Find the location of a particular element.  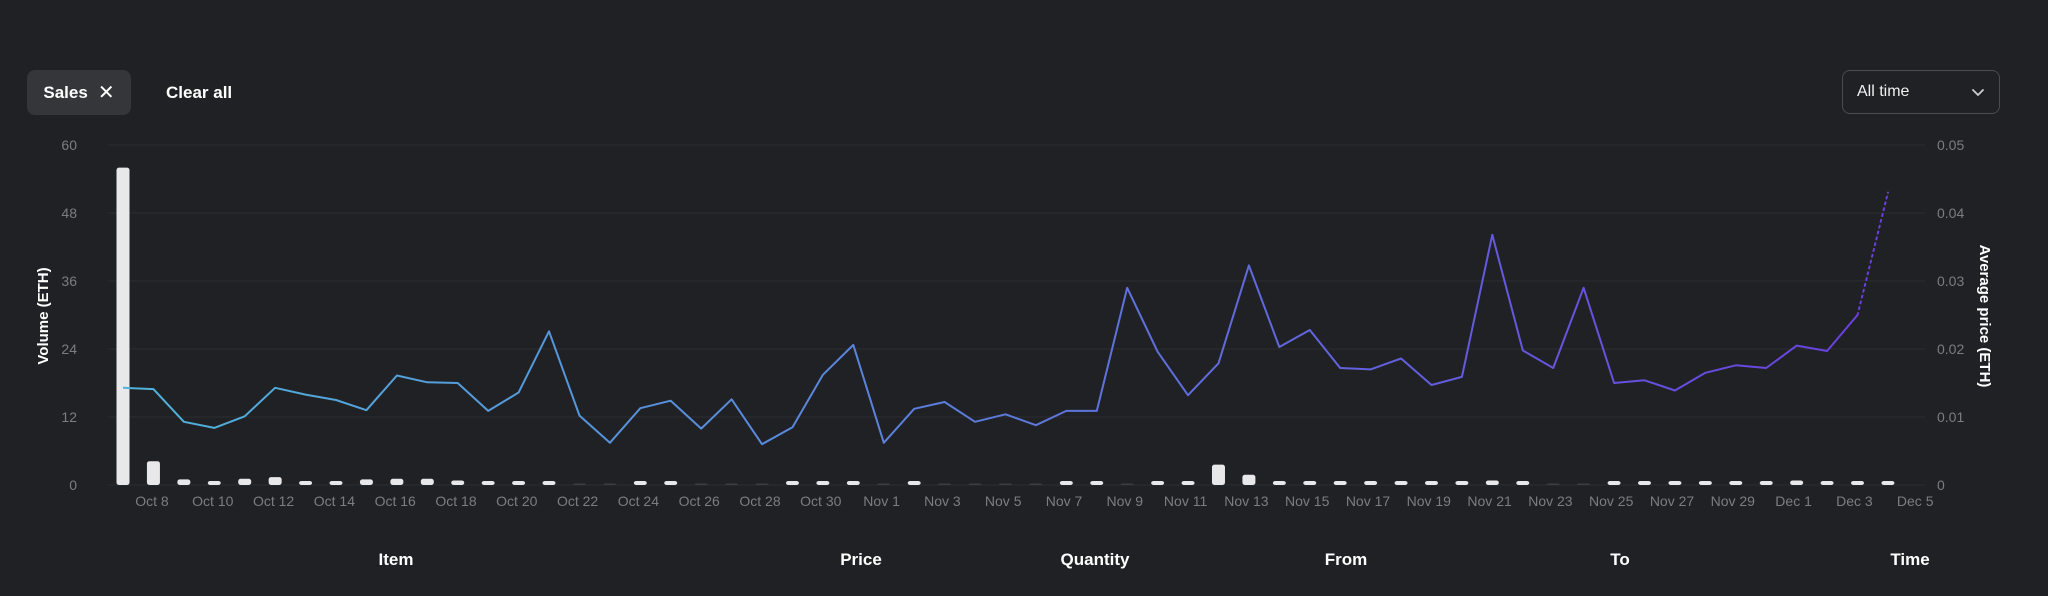

left-tick-label: 36 is located at coordinates (69, 281).